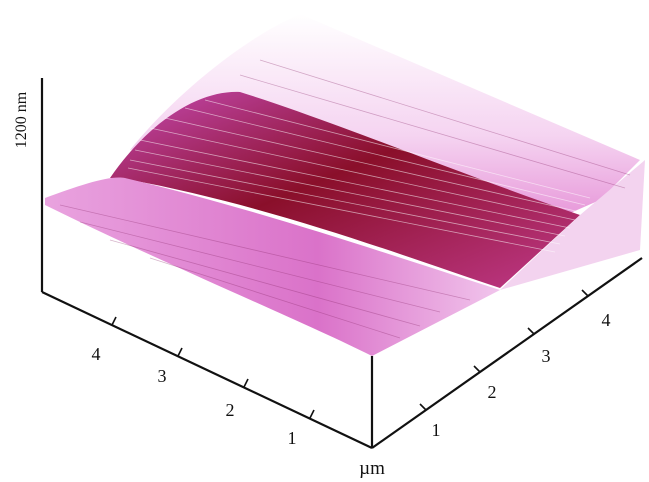  I want to click on left-tick-label-1: 1, so click(292, 438).